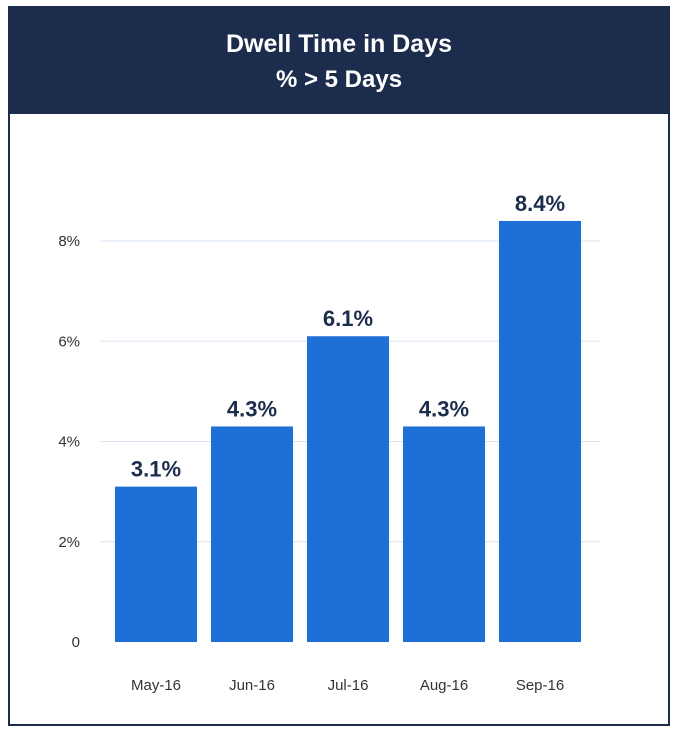  Describe the element at coordinates (156, 685) in the screenshot. I see `x-tick-label: May-16` at that location.